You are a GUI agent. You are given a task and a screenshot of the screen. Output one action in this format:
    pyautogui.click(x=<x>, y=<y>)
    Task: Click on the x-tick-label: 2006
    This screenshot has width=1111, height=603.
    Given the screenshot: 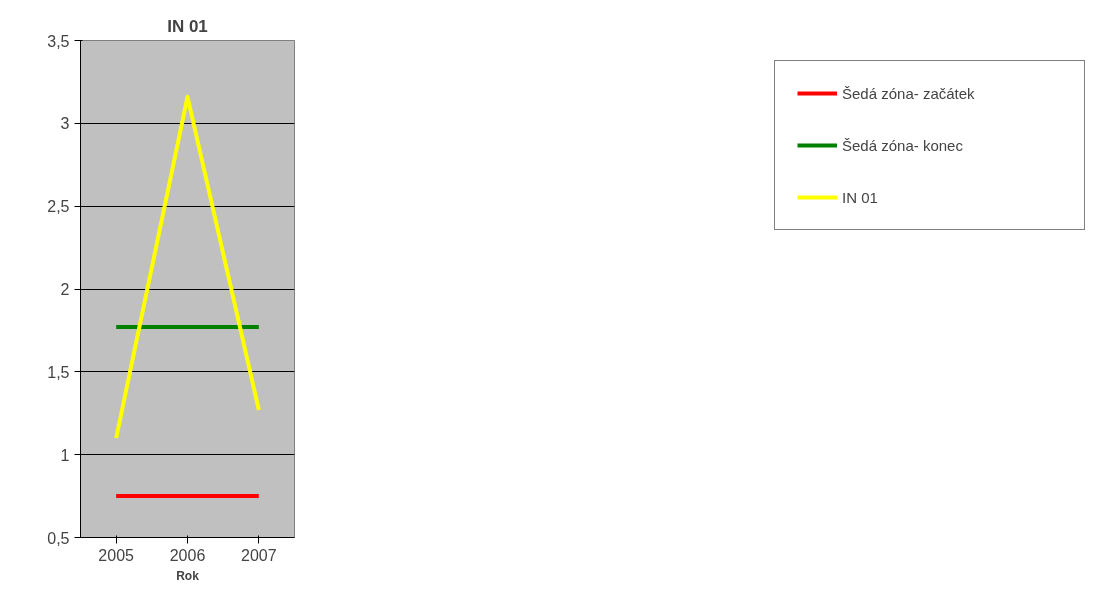 What is the action you would take?
    pyautogui.click(x=187, y=555)
    